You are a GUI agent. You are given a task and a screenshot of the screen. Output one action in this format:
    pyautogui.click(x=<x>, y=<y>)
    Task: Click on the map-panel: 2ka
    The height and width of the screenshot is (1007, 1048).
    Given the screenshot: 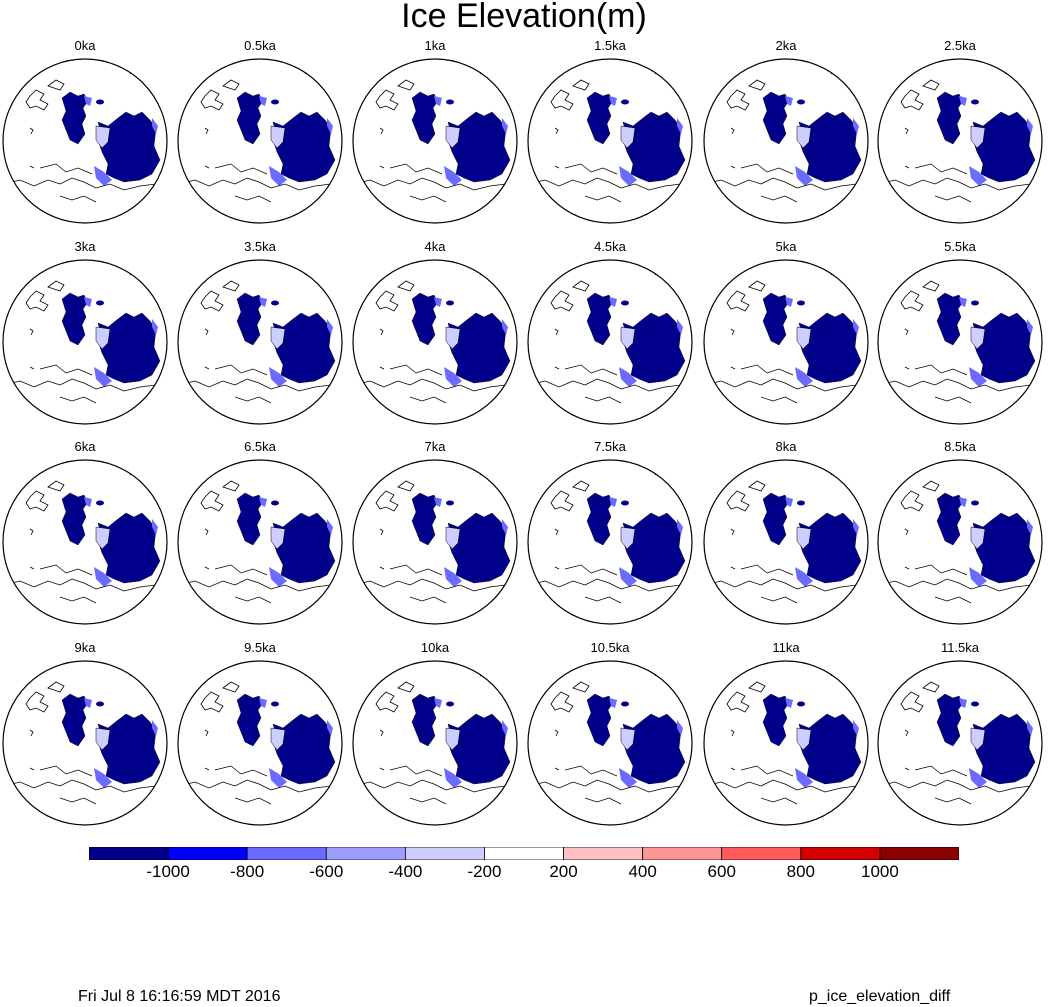 What is the action you would take?
    pyautogui.click(x=786, y=138)
    